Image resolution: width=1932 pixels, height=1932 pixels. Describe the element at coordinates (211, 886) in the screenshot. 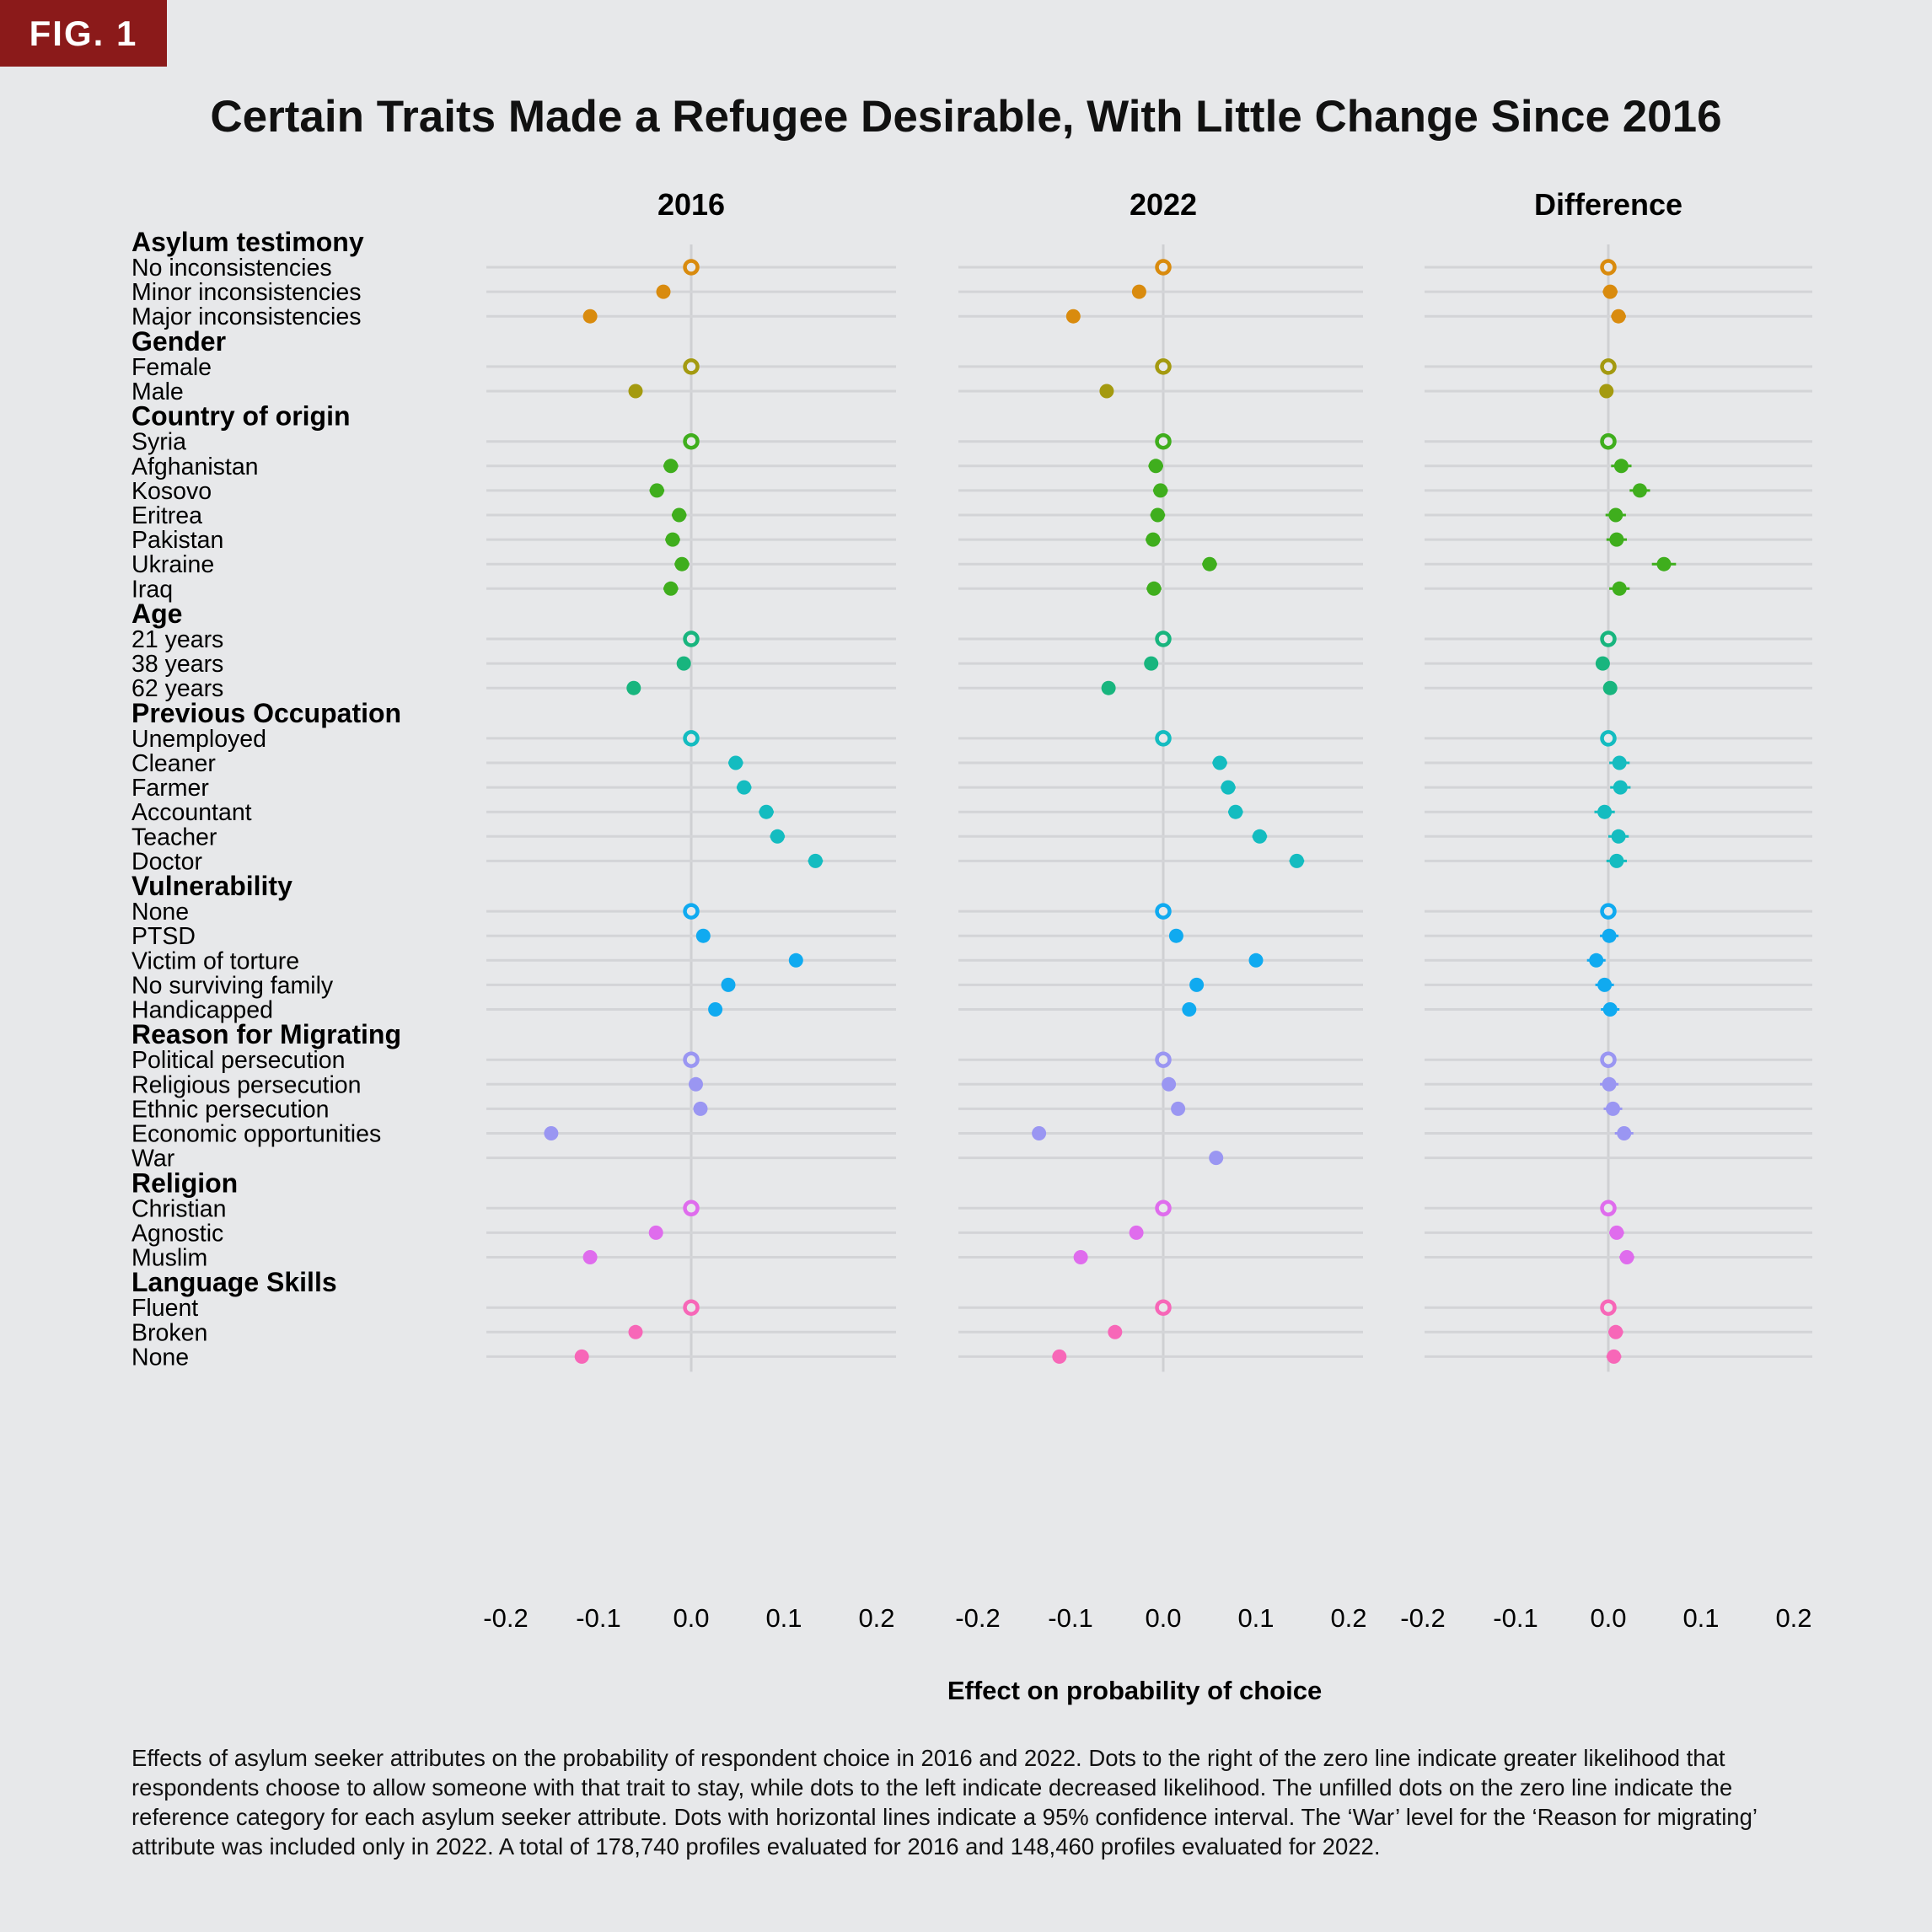

I see `group-label: Vulnerability` at that location.